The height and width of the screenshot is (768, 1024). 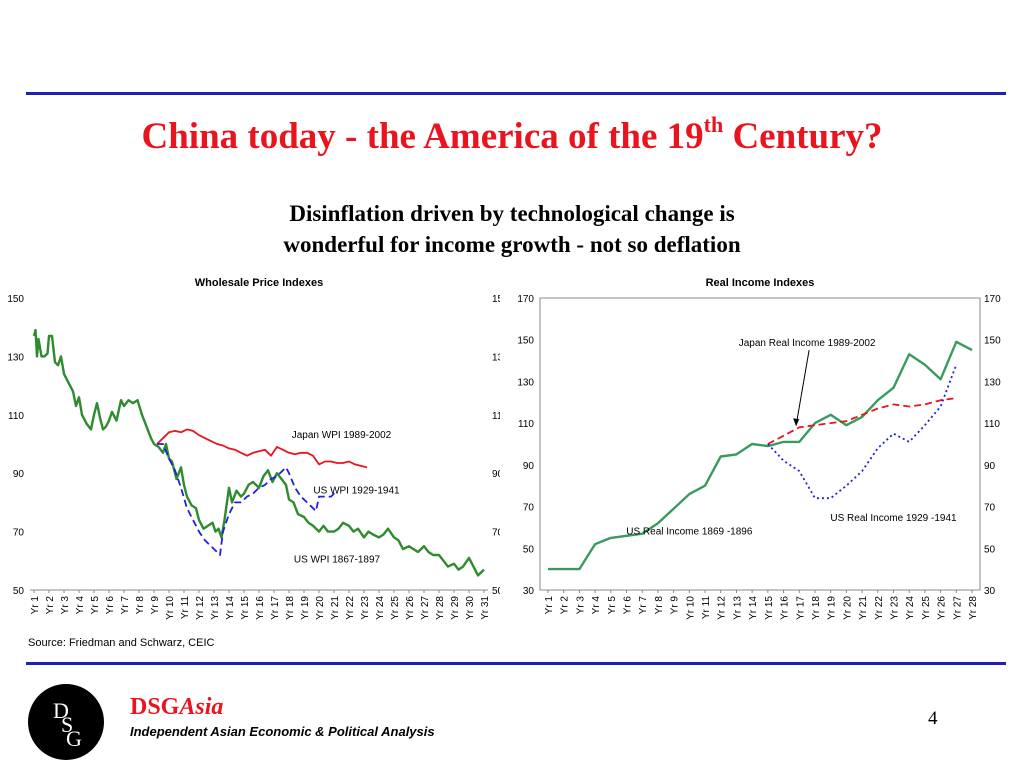 What do you see at coordinates (335, 608) in the screenshot?
I see `x-tick-label: Yr 21` at bounding box center [335, 608].